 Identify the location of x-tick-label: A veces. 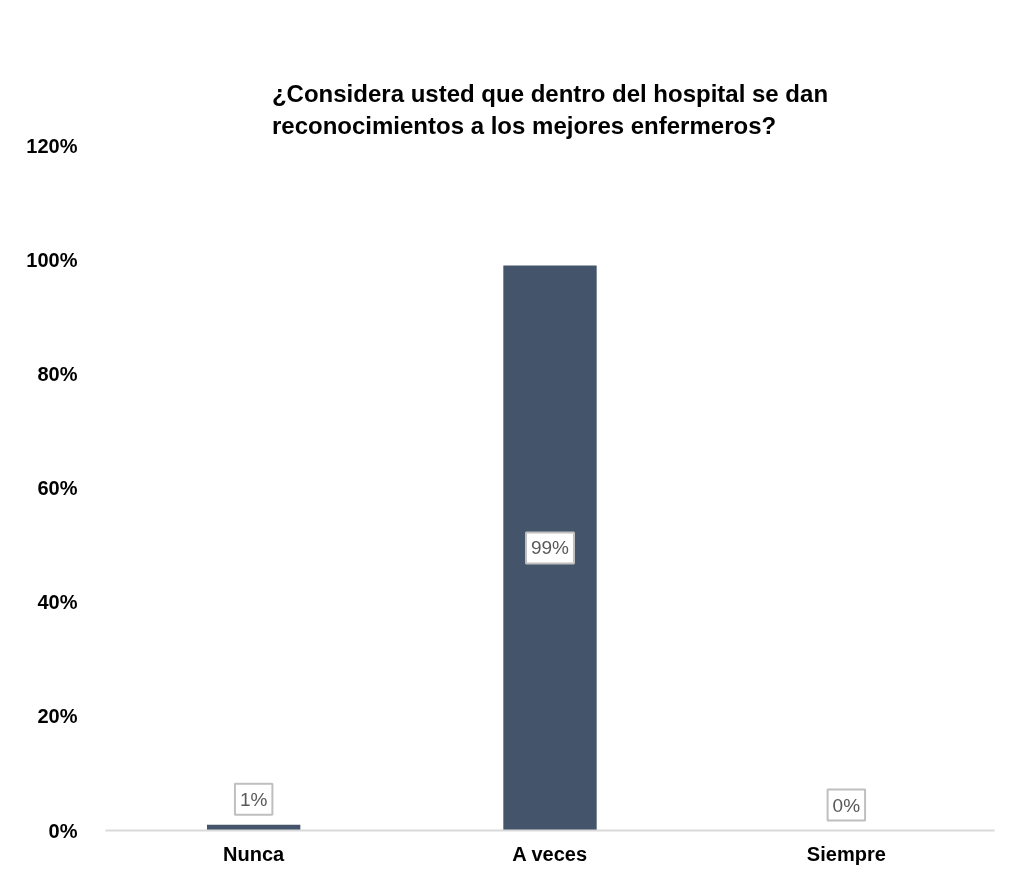
(550, 853).